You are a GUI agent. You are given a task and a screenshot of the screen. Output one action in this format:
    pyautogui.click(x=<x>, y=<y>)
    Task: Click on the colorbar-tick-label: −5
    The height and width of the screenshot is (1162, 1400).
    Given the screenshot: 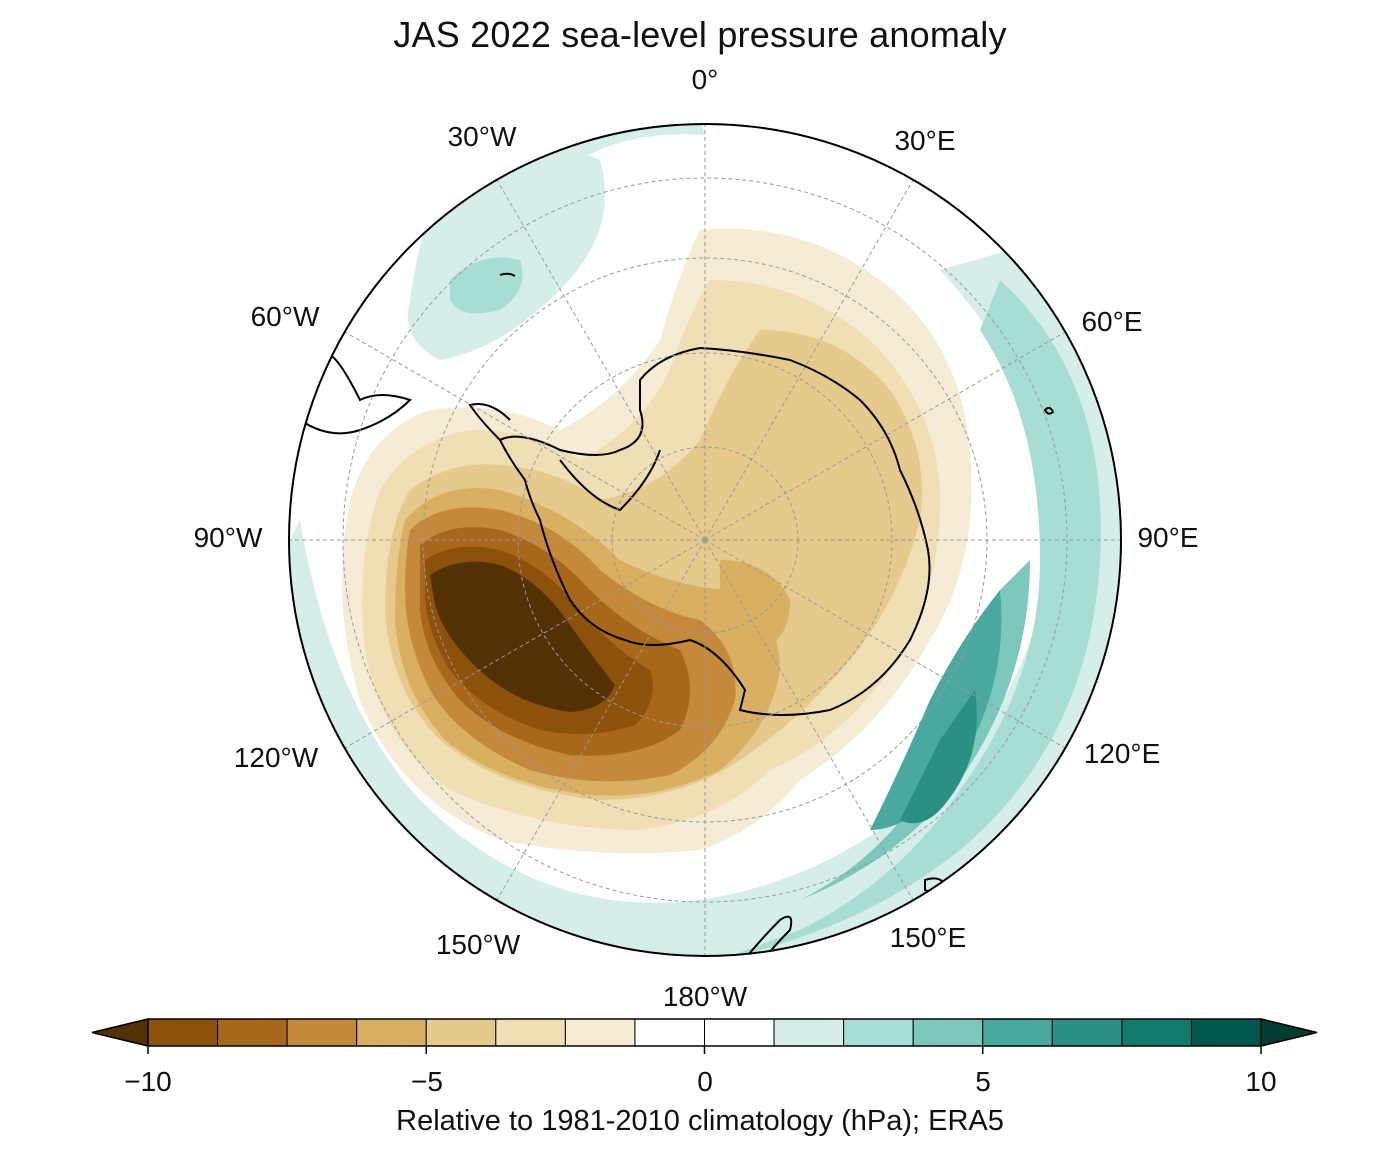 What is the action you would take?
    pyautogui.click(x=427, y=1081)
    